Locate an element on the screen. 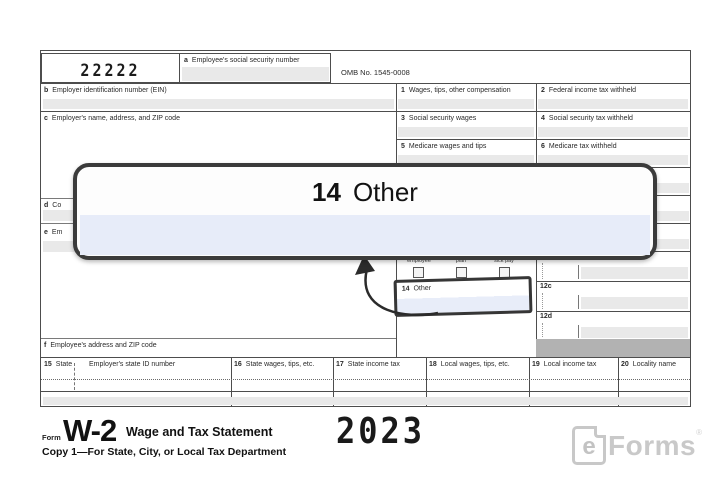 This screenshot has height=480, width=720. document-icon: e is located at coordinates (589, 445).